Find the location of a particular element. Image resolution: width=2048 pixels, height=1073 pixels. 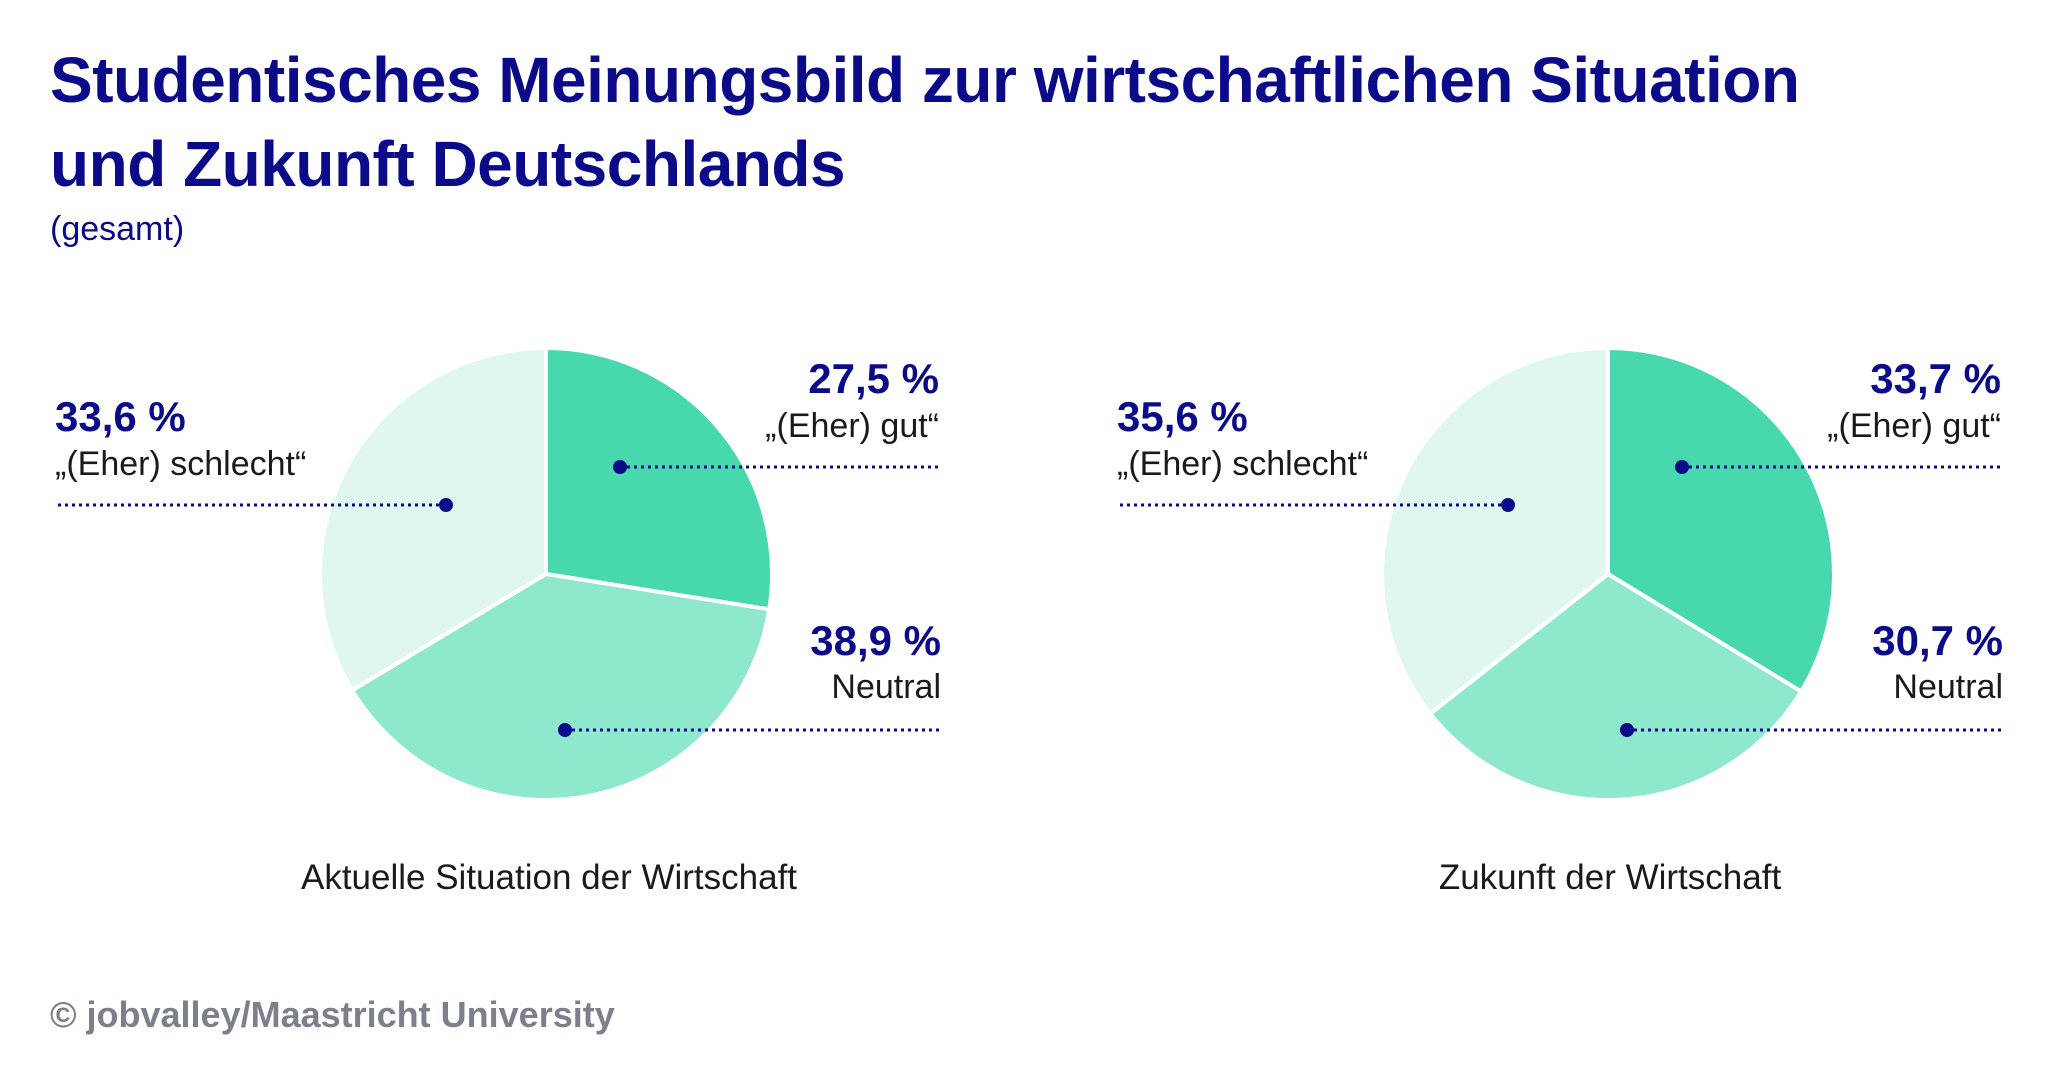

pie2-slice-schlecht is located at coordinates (1495, 531).